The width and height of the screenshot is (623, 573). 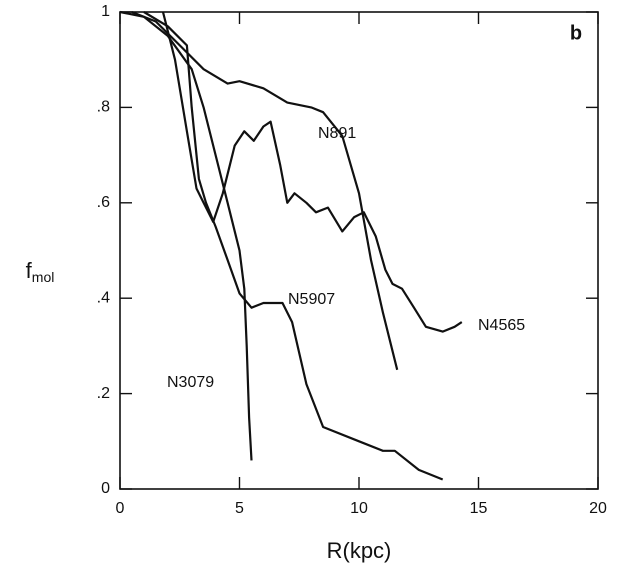 I want to click on y-tick-label: .8, so click(x=103, y=107).